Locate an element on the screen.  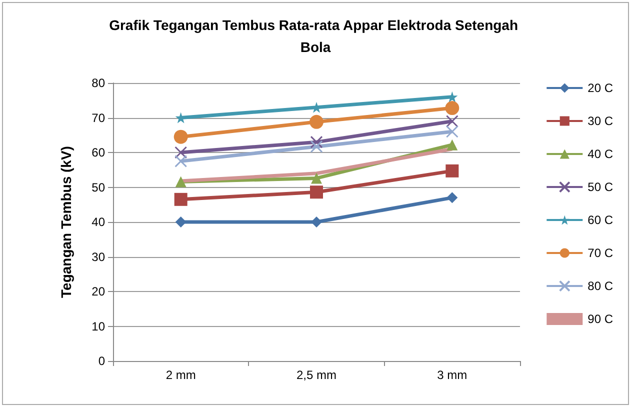
y-tick-label: 70 is located at coordinates (99, 117).